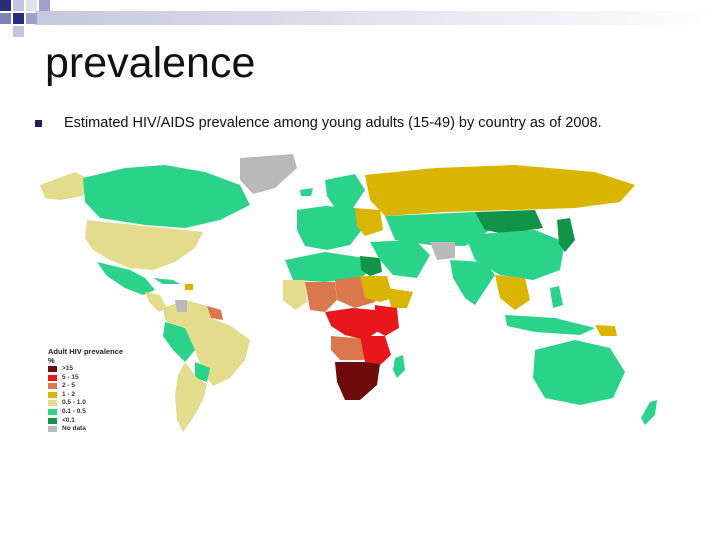  I want to click on eastern-europe, so click(369, 222).